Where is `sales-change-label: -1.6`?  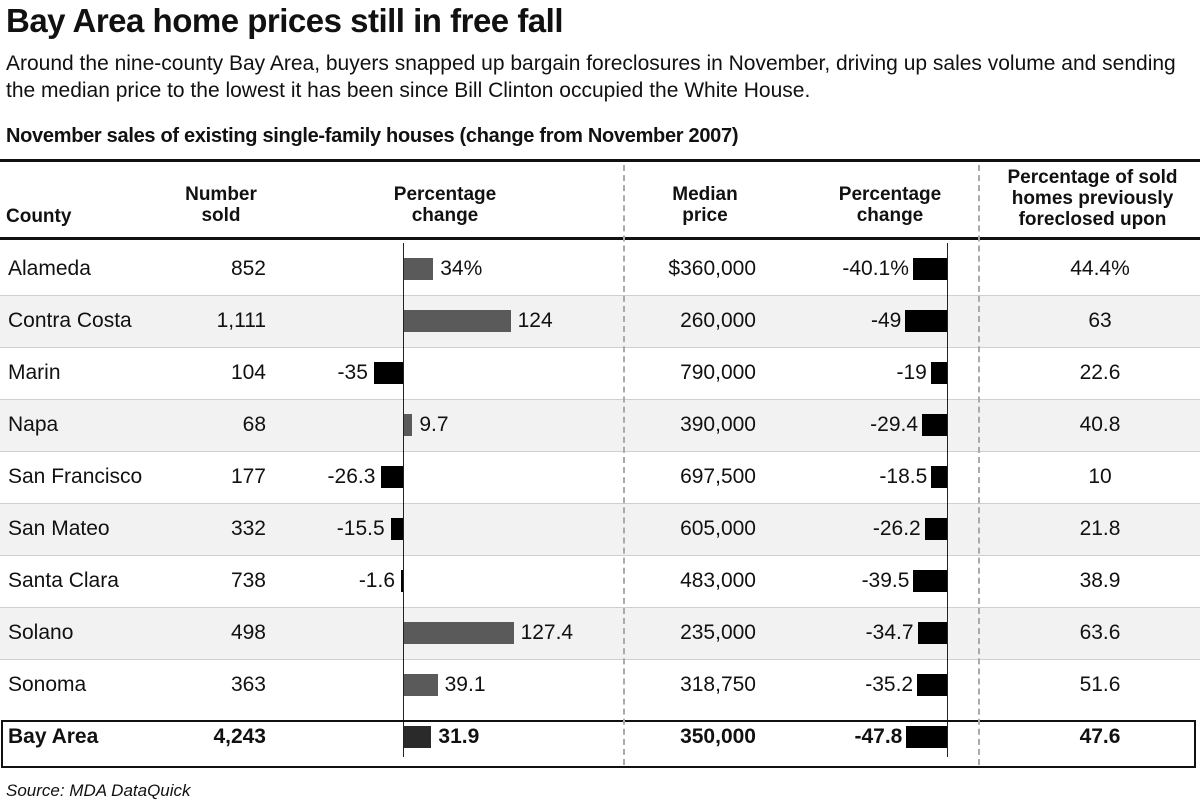
sales-change-label: -1.6 is located at coordinates (376, 580).